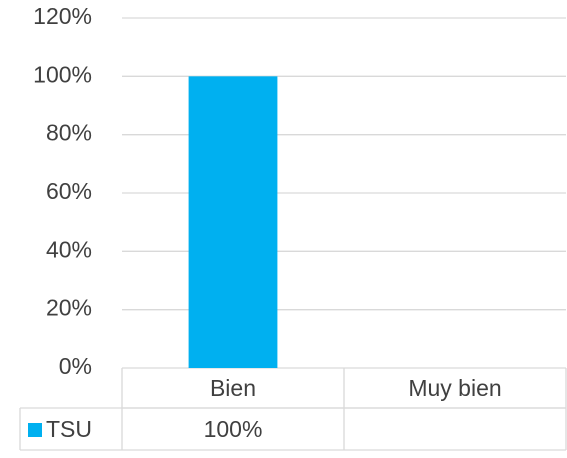 This screenshot has height=458, width=567. I want to click on y-tick-label: 100%, so click(62, 74).